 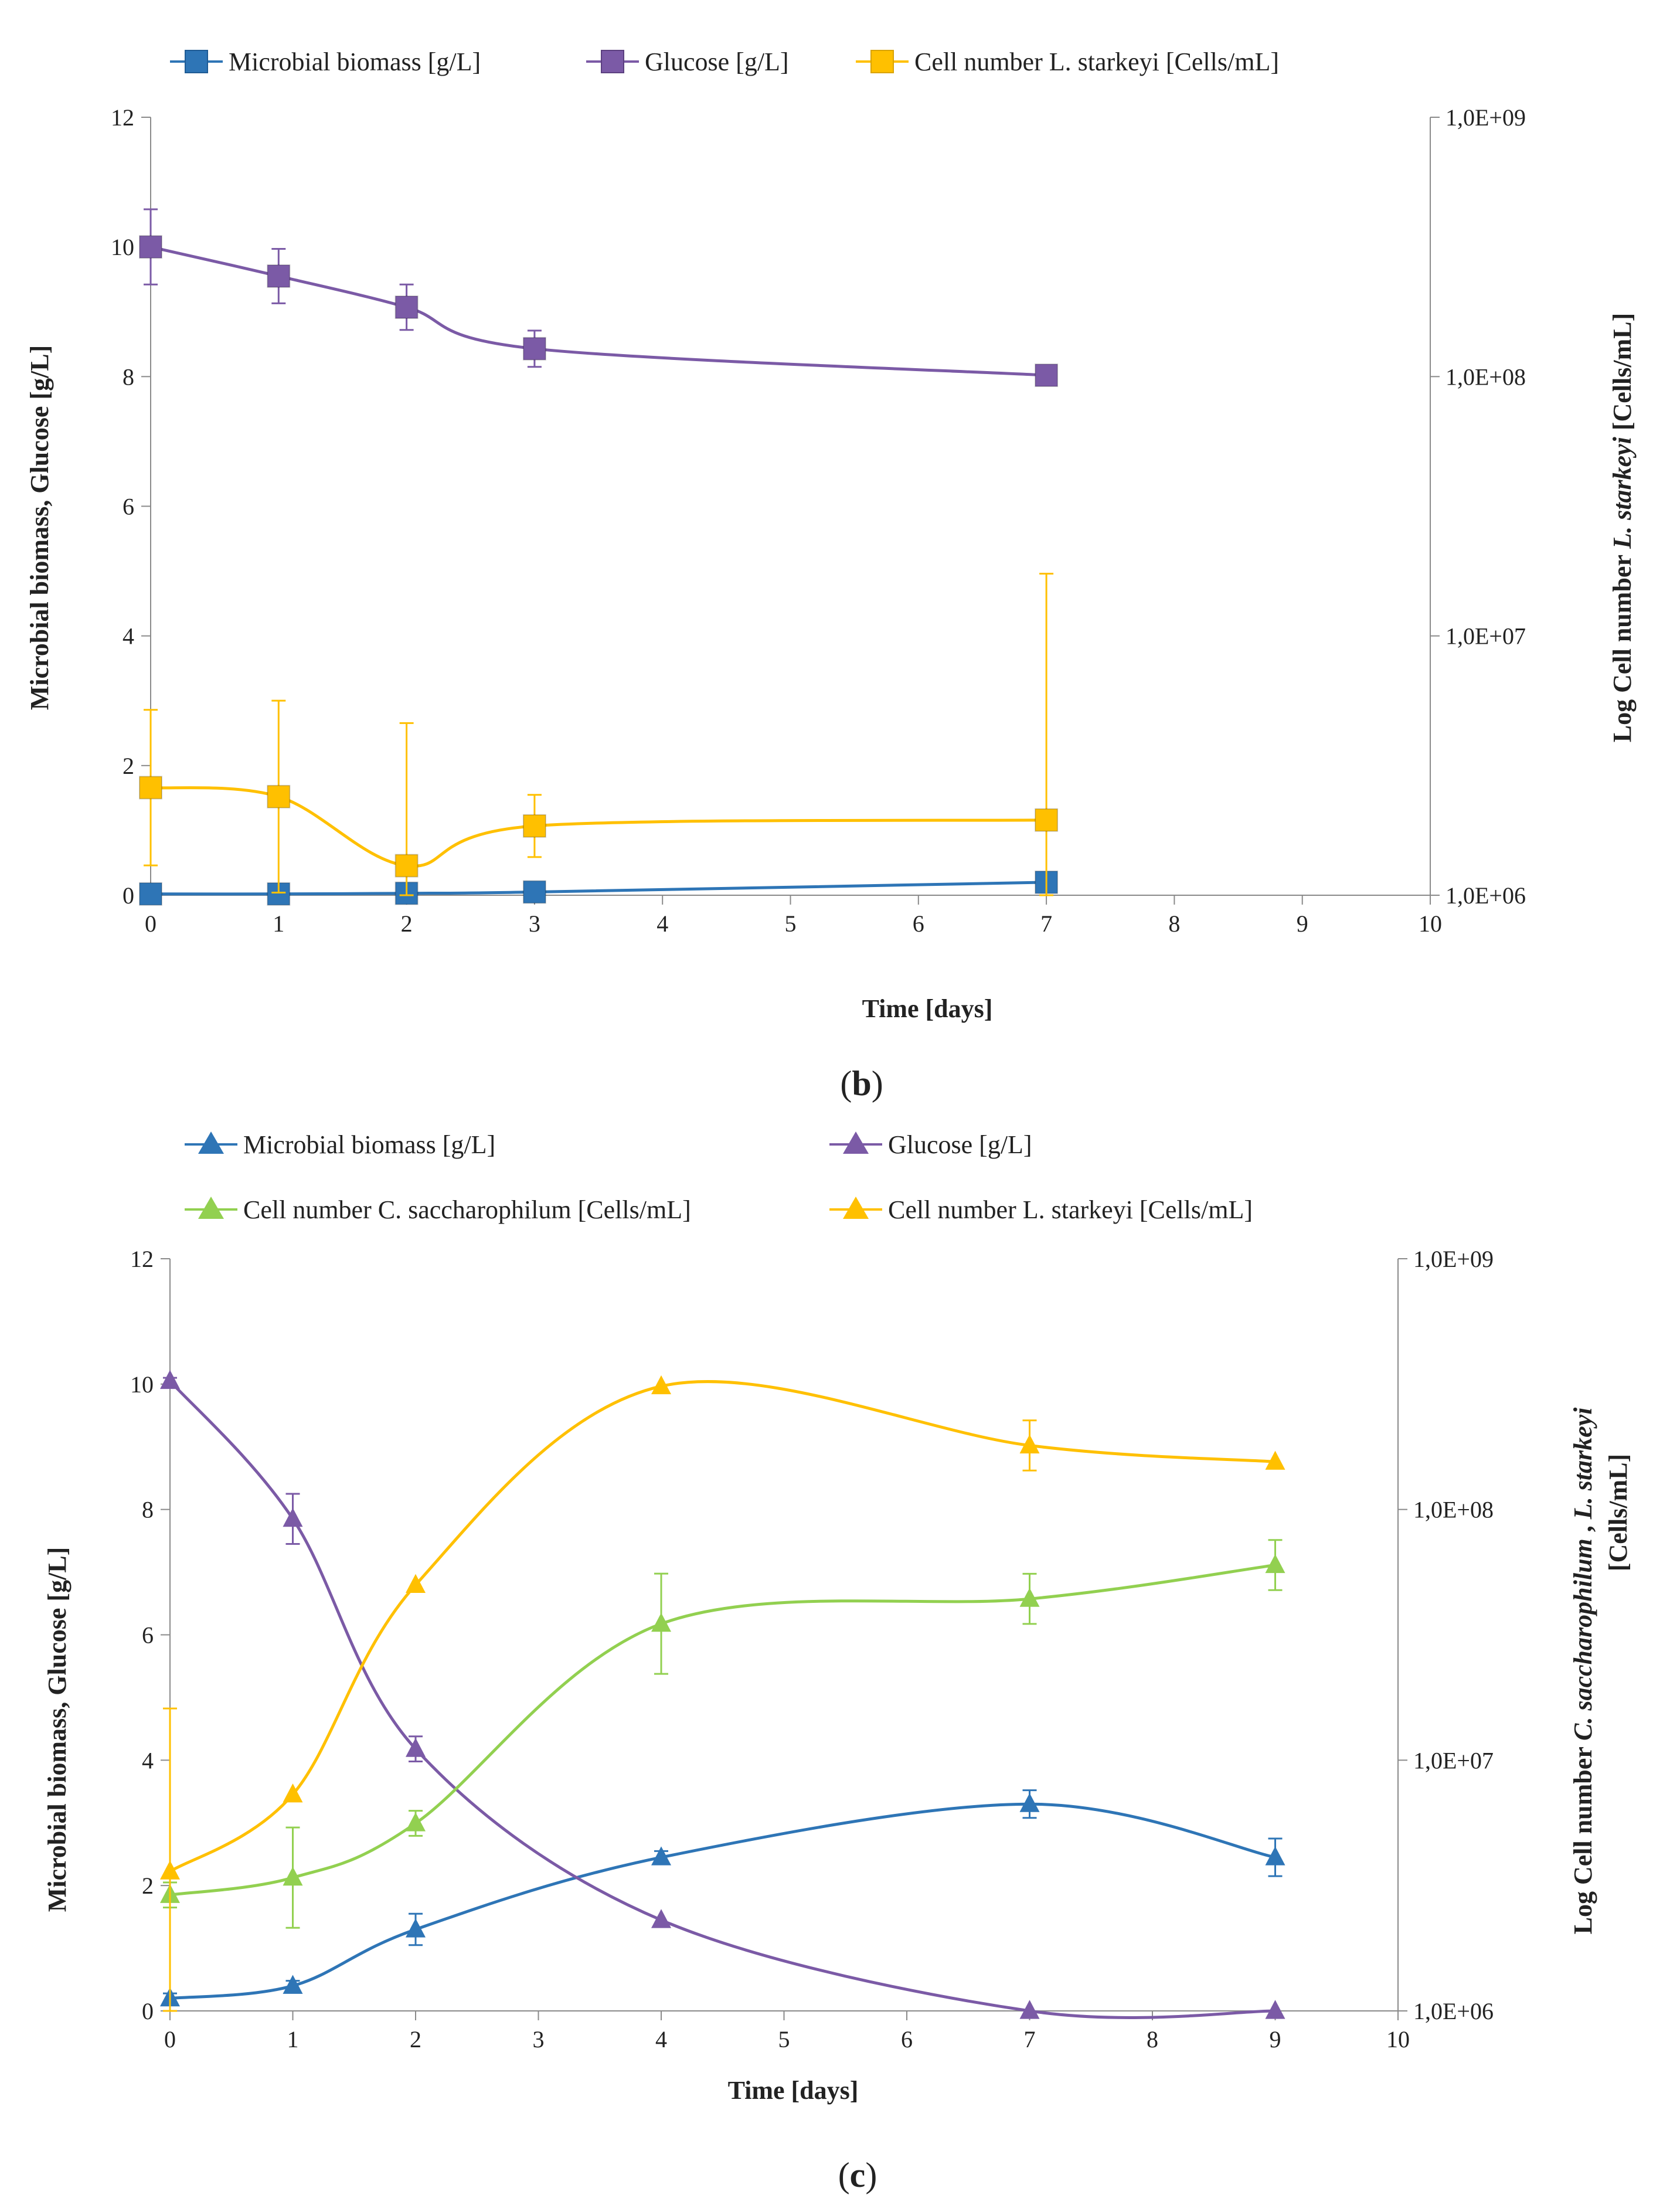 What do you see at coordinates (1485, 117) in the screenshot?
I see `y2-tick-label: 1,0E+09` at bounding box center [1485, 117].